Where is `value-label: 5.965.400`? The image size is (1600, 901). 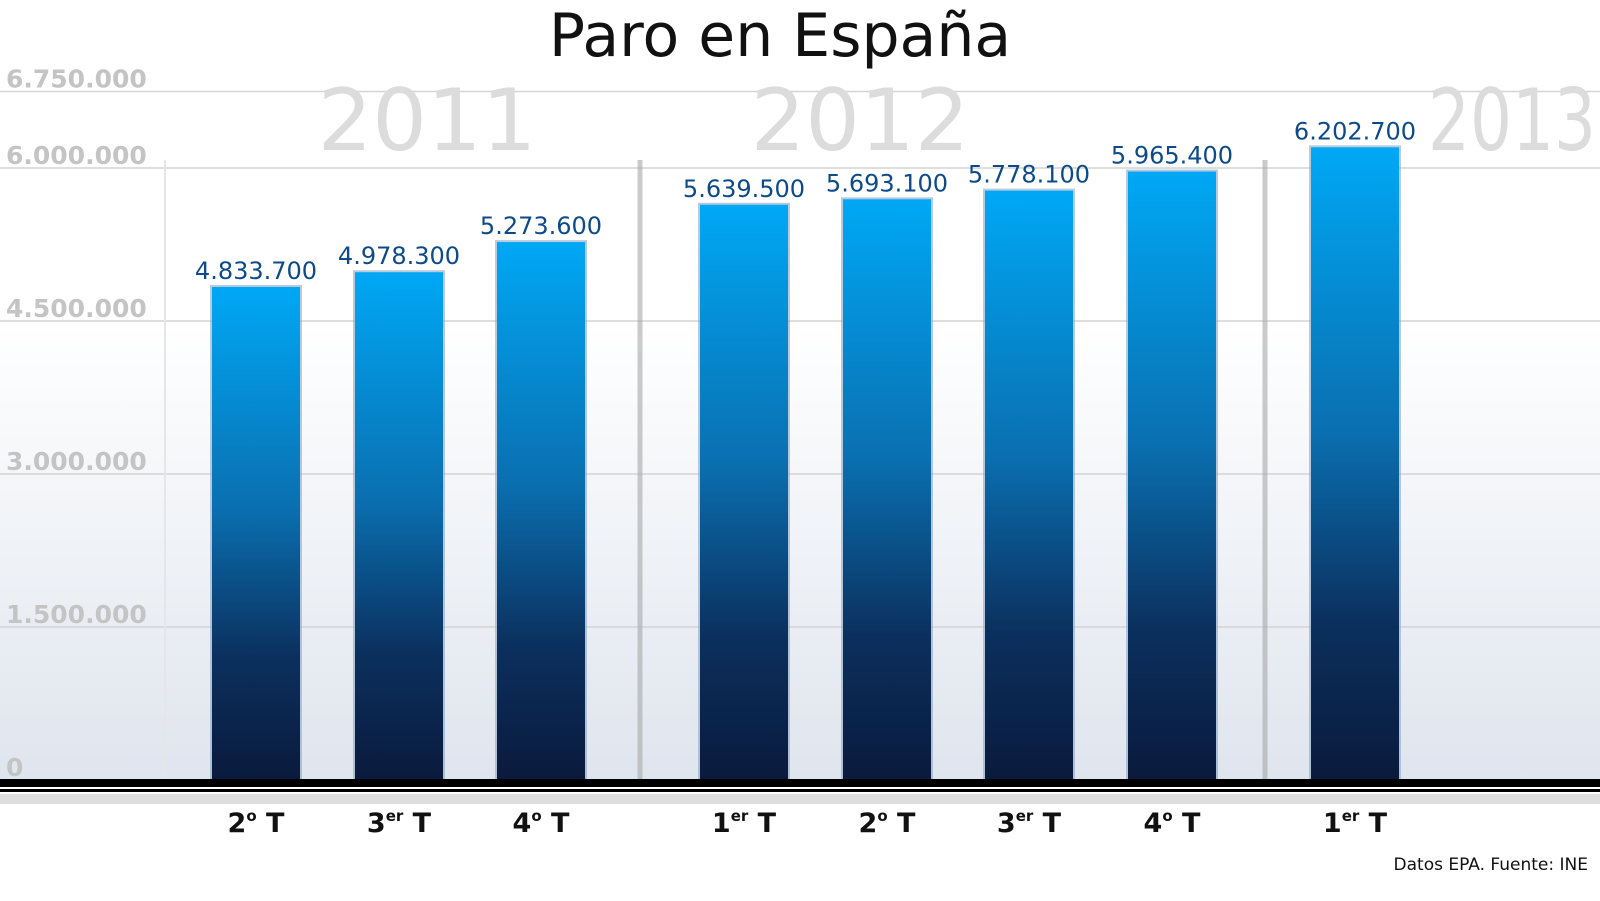
value-label: 5.965.400 is located at coordinates (1172, 156).